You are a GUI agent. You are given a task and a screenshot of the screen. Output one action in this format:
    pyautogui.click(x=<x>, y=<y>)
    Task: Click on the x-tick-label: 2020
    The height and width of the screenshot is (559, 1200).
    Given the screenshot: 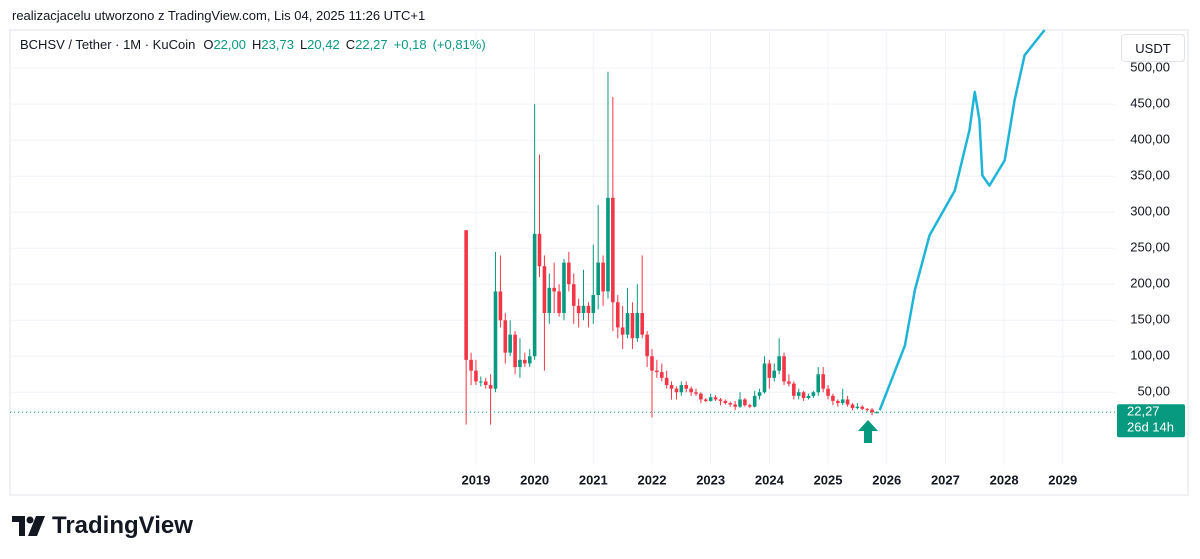 What is the action you would take?
    pyautogui.click(x=534, y=479)
    